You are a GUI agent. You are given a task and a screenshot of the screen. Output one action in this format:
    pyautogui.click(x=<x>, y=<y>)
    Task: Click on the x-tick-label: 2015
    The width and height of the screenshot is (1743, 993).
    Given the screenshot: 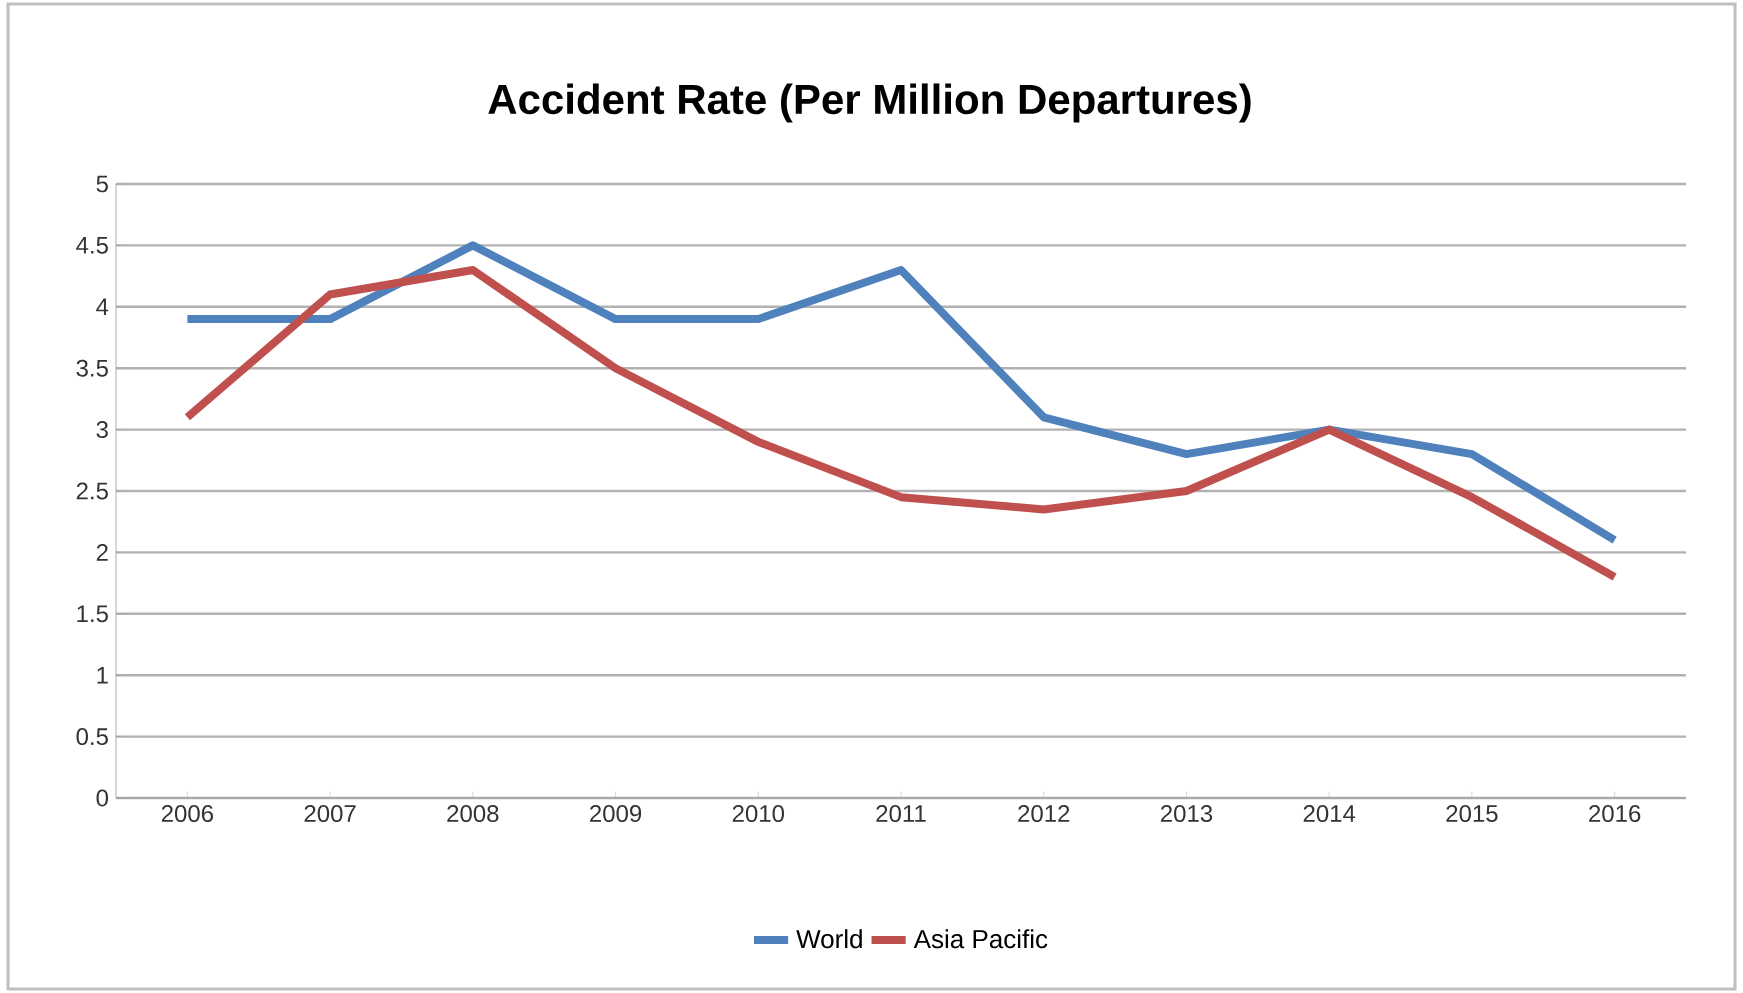 What is the action you would take?
    pyautogui.click(x=1472, y=814)
    